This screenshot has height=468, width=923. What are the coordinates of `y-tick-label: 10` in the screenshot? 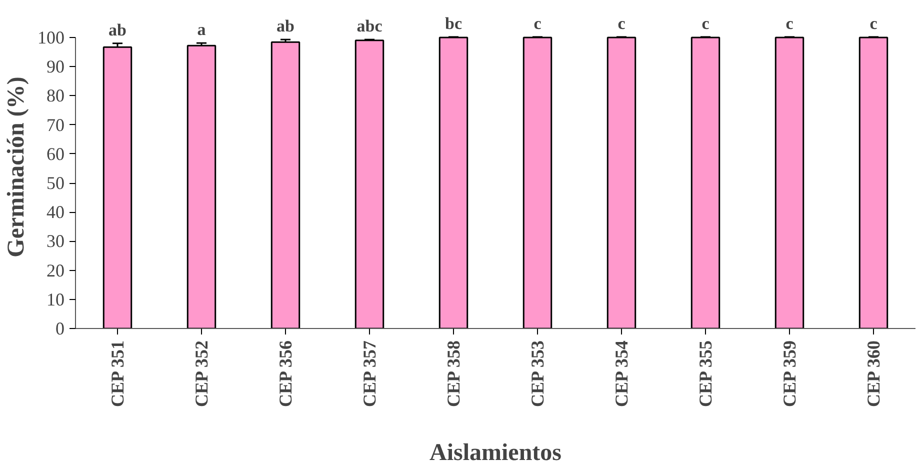 It's located at (55, 299).